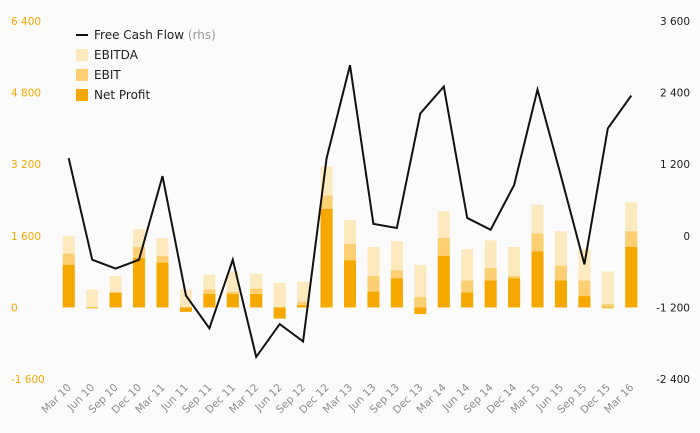  Describe the element at coordinates (82, 75) in the screenshot. I see `legend-swatch-ebit` at that location.